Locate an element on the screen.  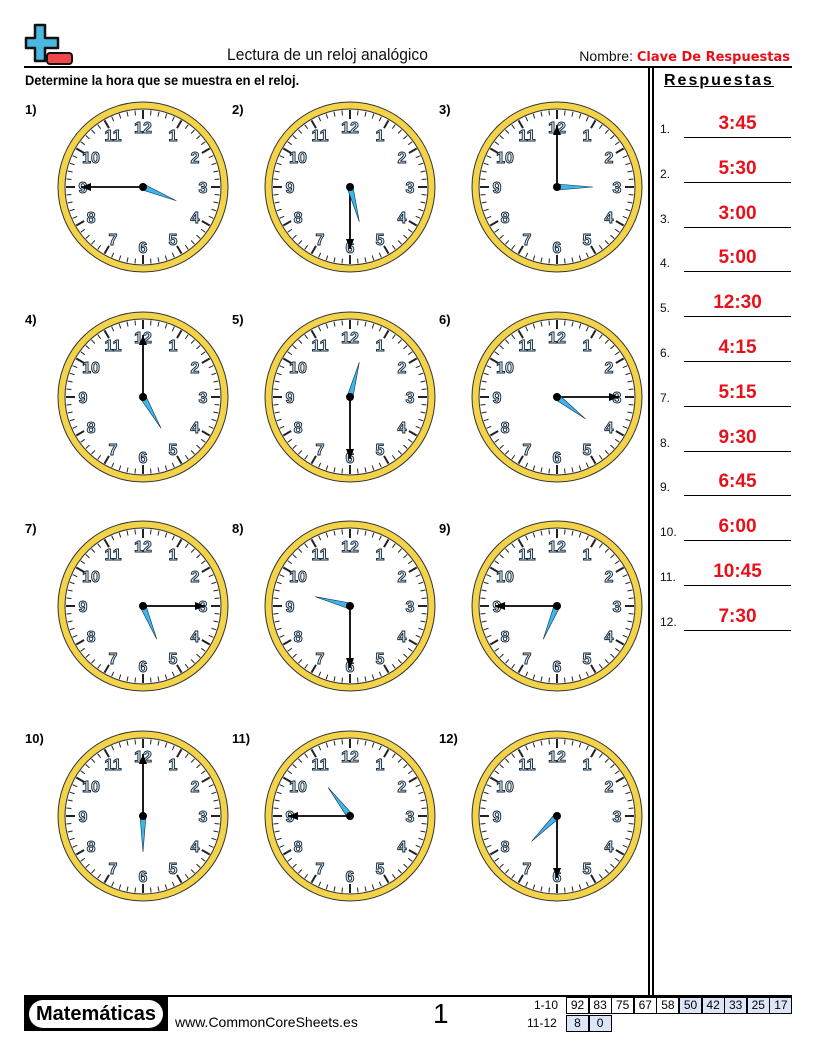
answer-number: 8. is located at coordinates (665, 442).